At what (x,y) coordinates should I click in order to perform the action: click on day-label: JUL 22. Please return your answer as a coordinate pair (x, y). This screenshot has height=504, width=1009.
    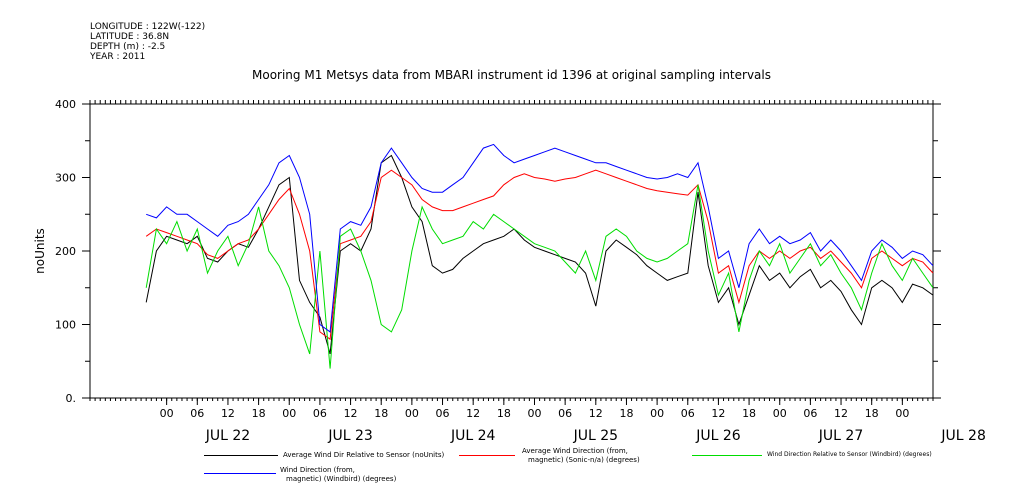
    Looking at the image, I should click on (227, 436).